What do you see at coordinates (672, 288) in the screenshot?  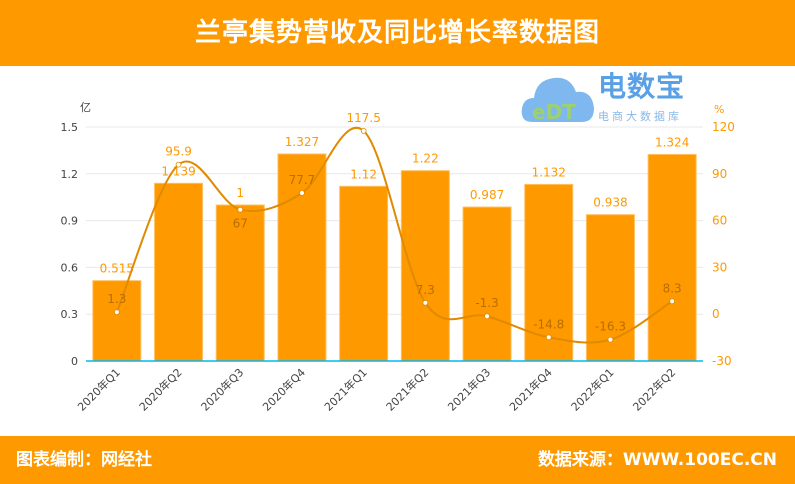 I see `line-value-label: 8.3` at bounding box center [672, 288].